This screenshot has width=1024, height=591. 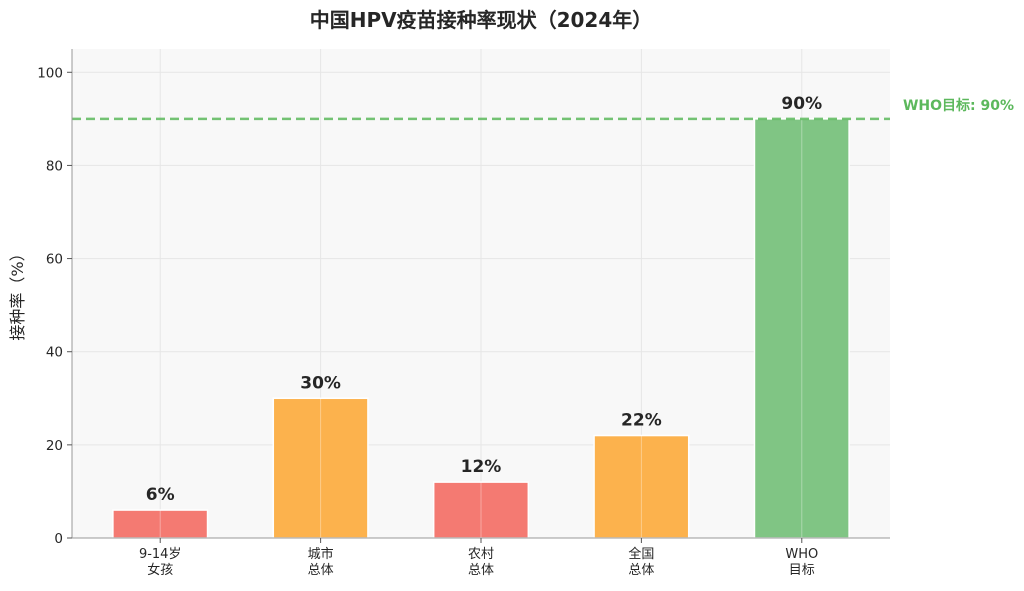 I want to click on x-tick-label: WHO, so click(x=801, y=554).